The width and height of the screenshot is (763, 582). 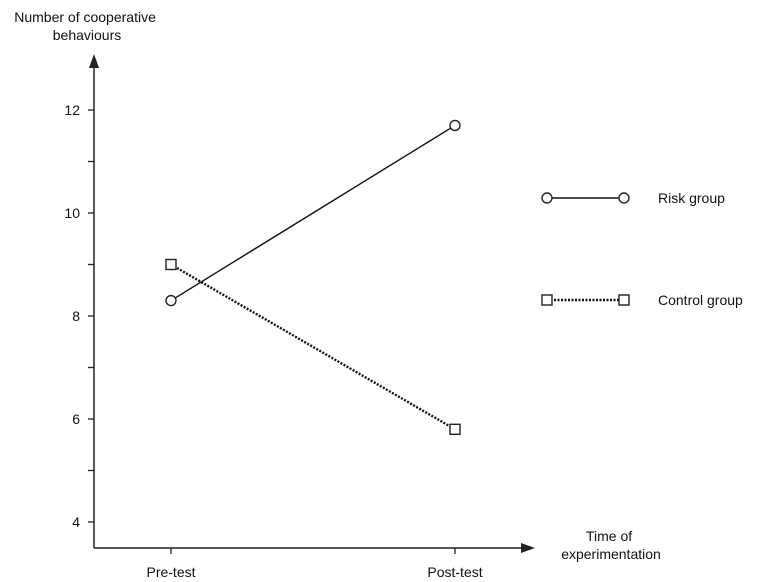 What do you see at coordinates (85, 17) in the screenshot?
I see `y-axis-title-line-1: Number of cooperative` at bounding box center [85, 17].